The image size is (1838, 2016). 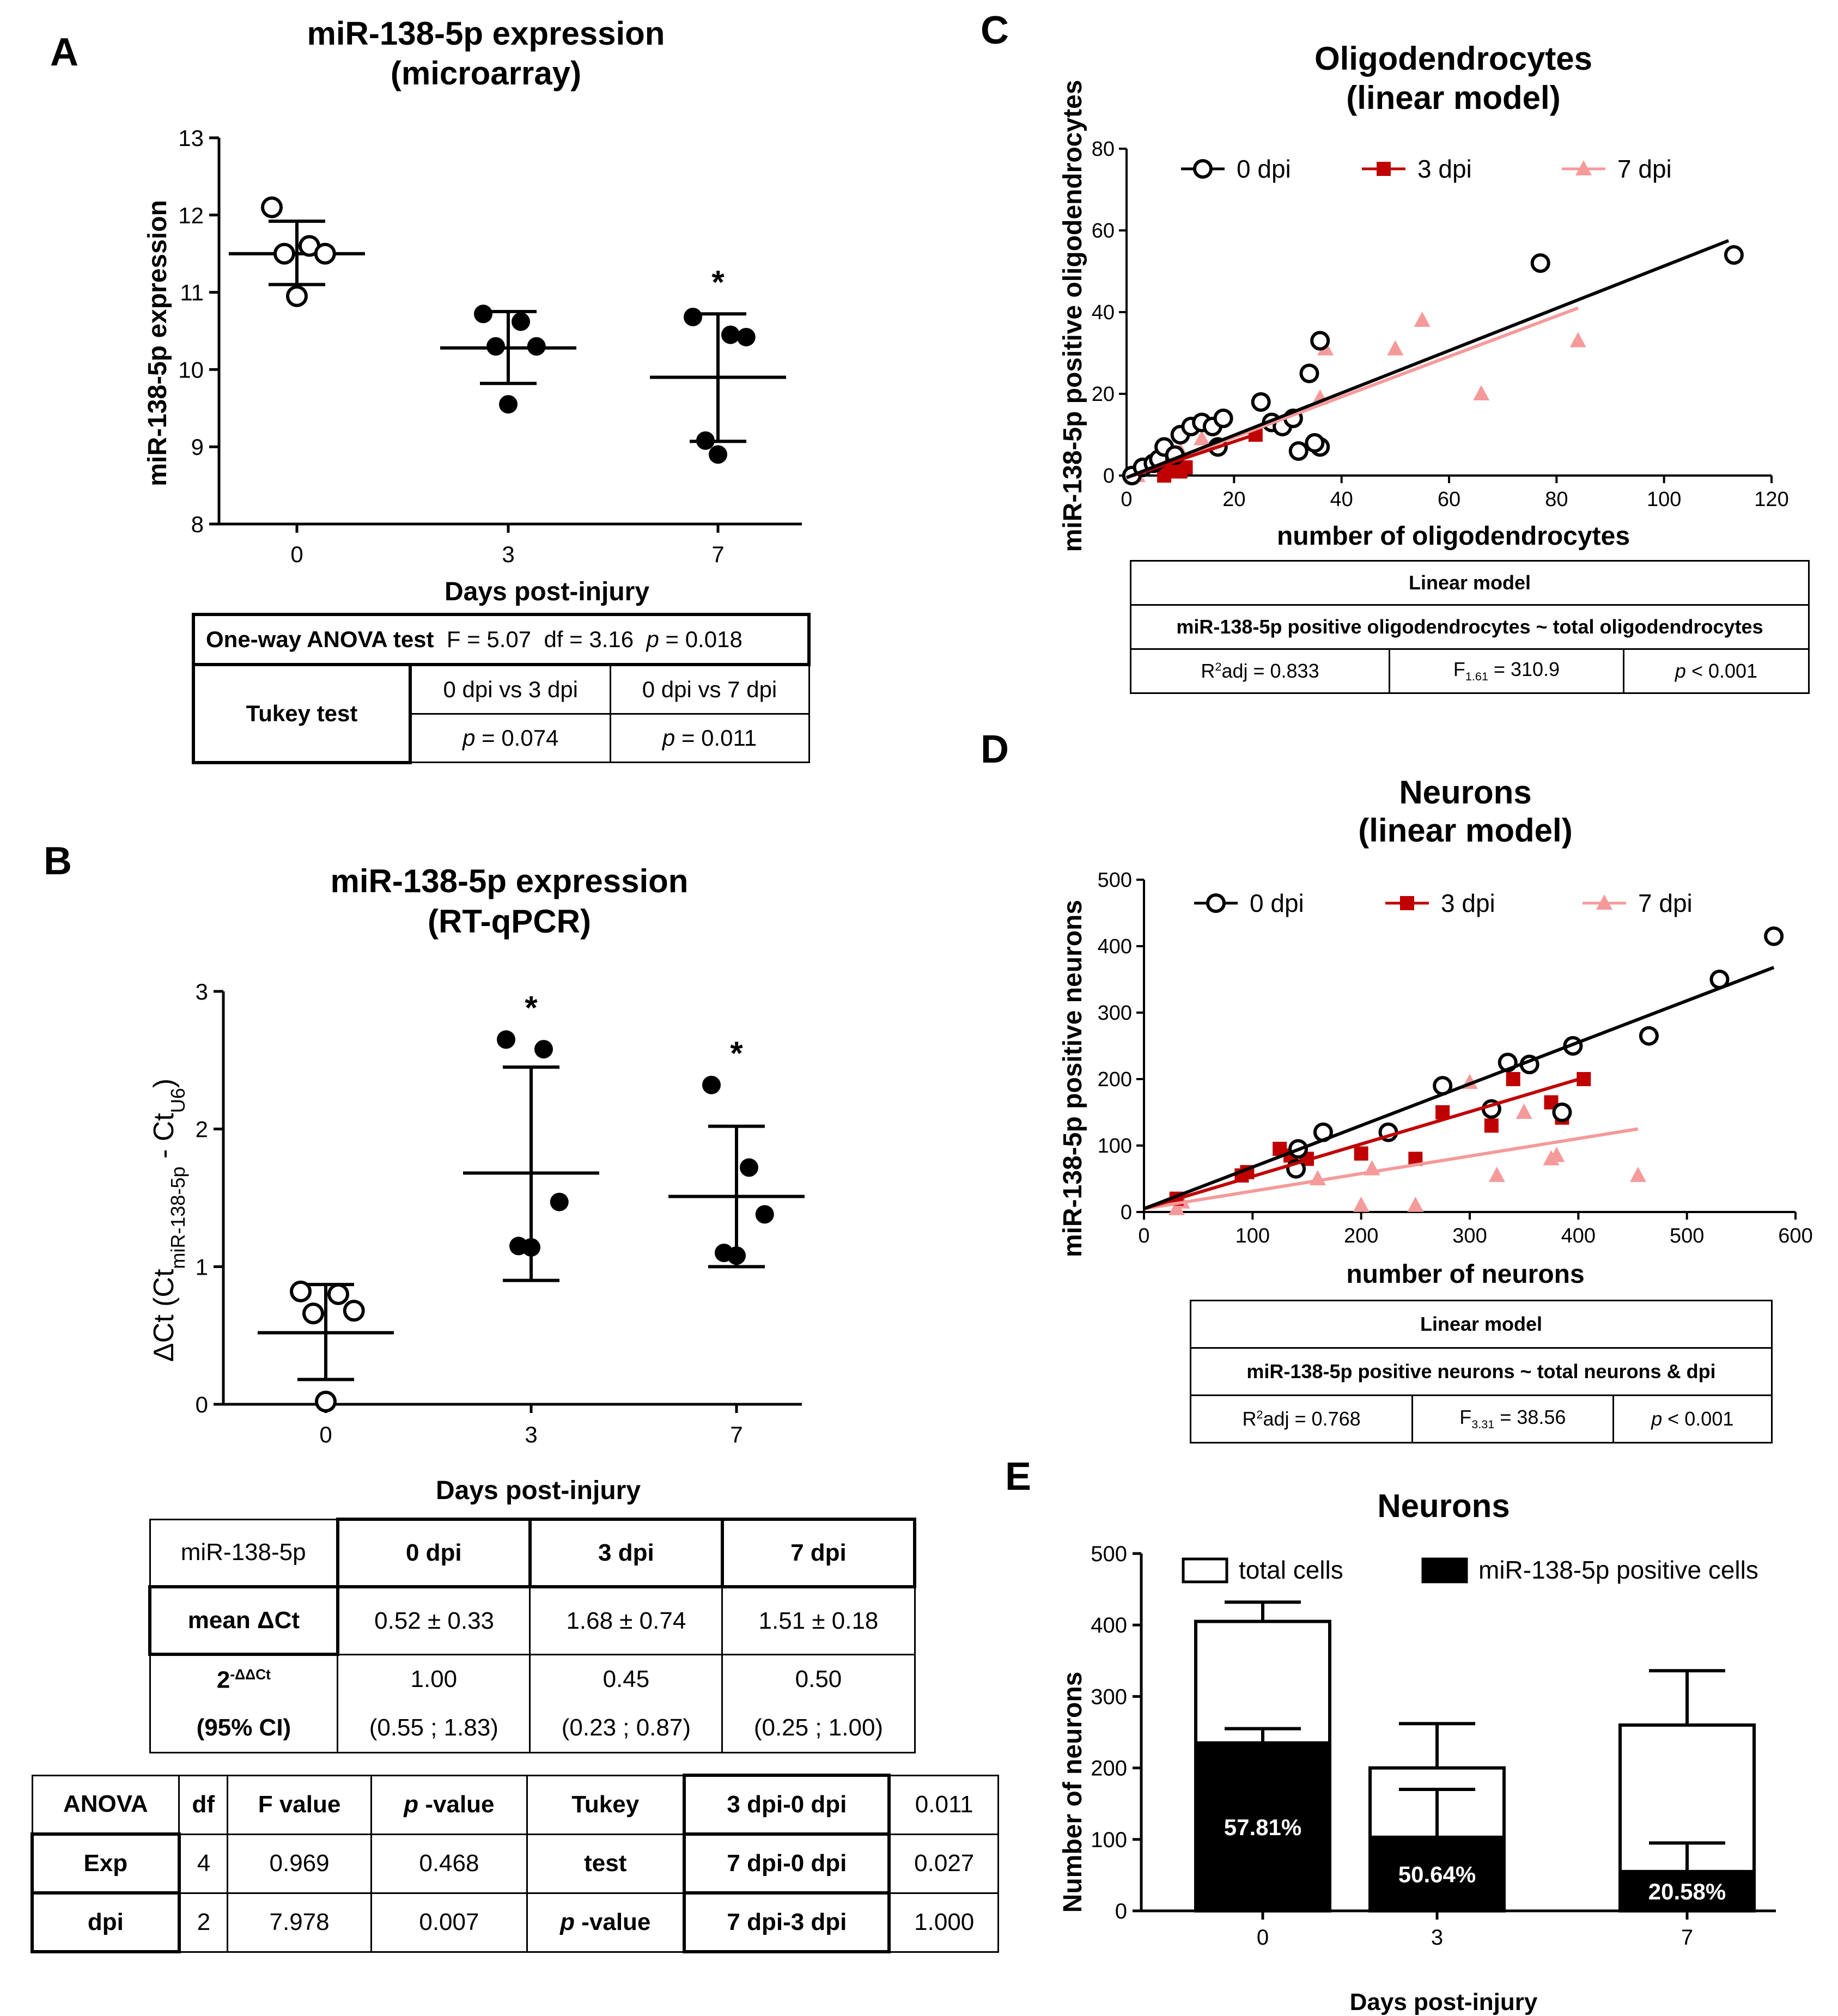 What do you see at coordinates (995, 30) in the screenshot?
I see `panel-label-c: C` at bounding box center [995, 30].